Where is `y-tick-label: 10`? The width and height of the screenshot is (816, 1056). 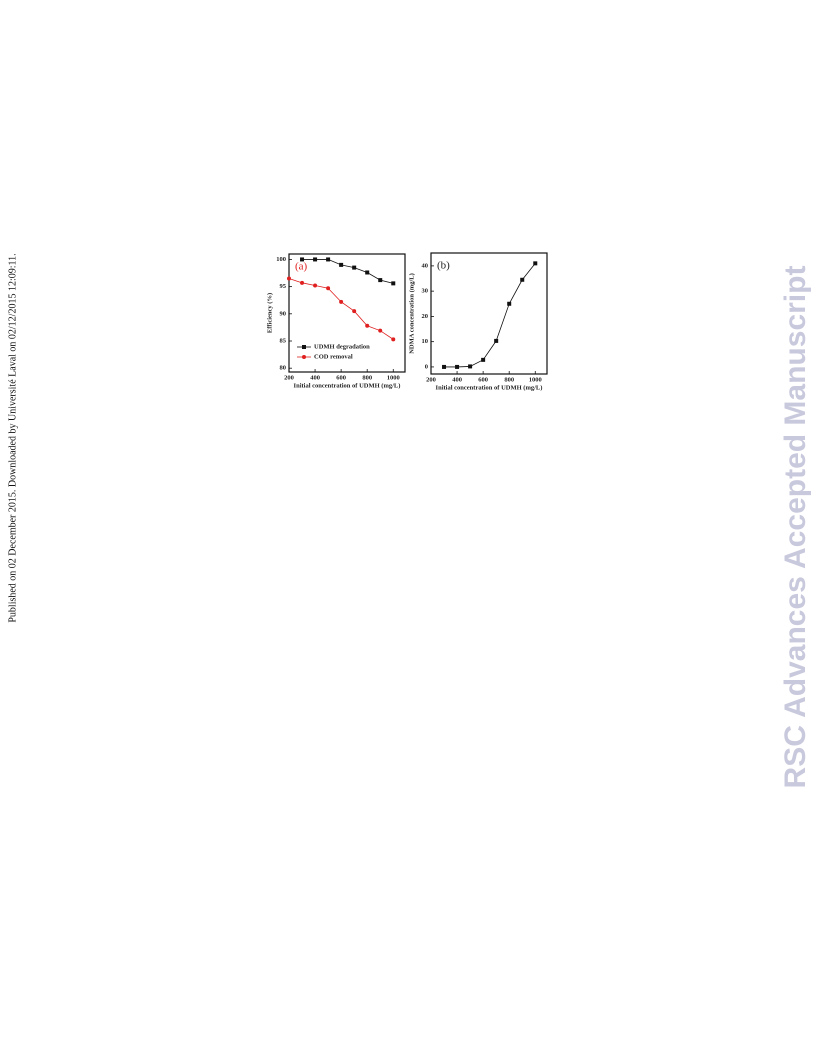
y-tick-label: 10 is located at coordinates (425, 341).